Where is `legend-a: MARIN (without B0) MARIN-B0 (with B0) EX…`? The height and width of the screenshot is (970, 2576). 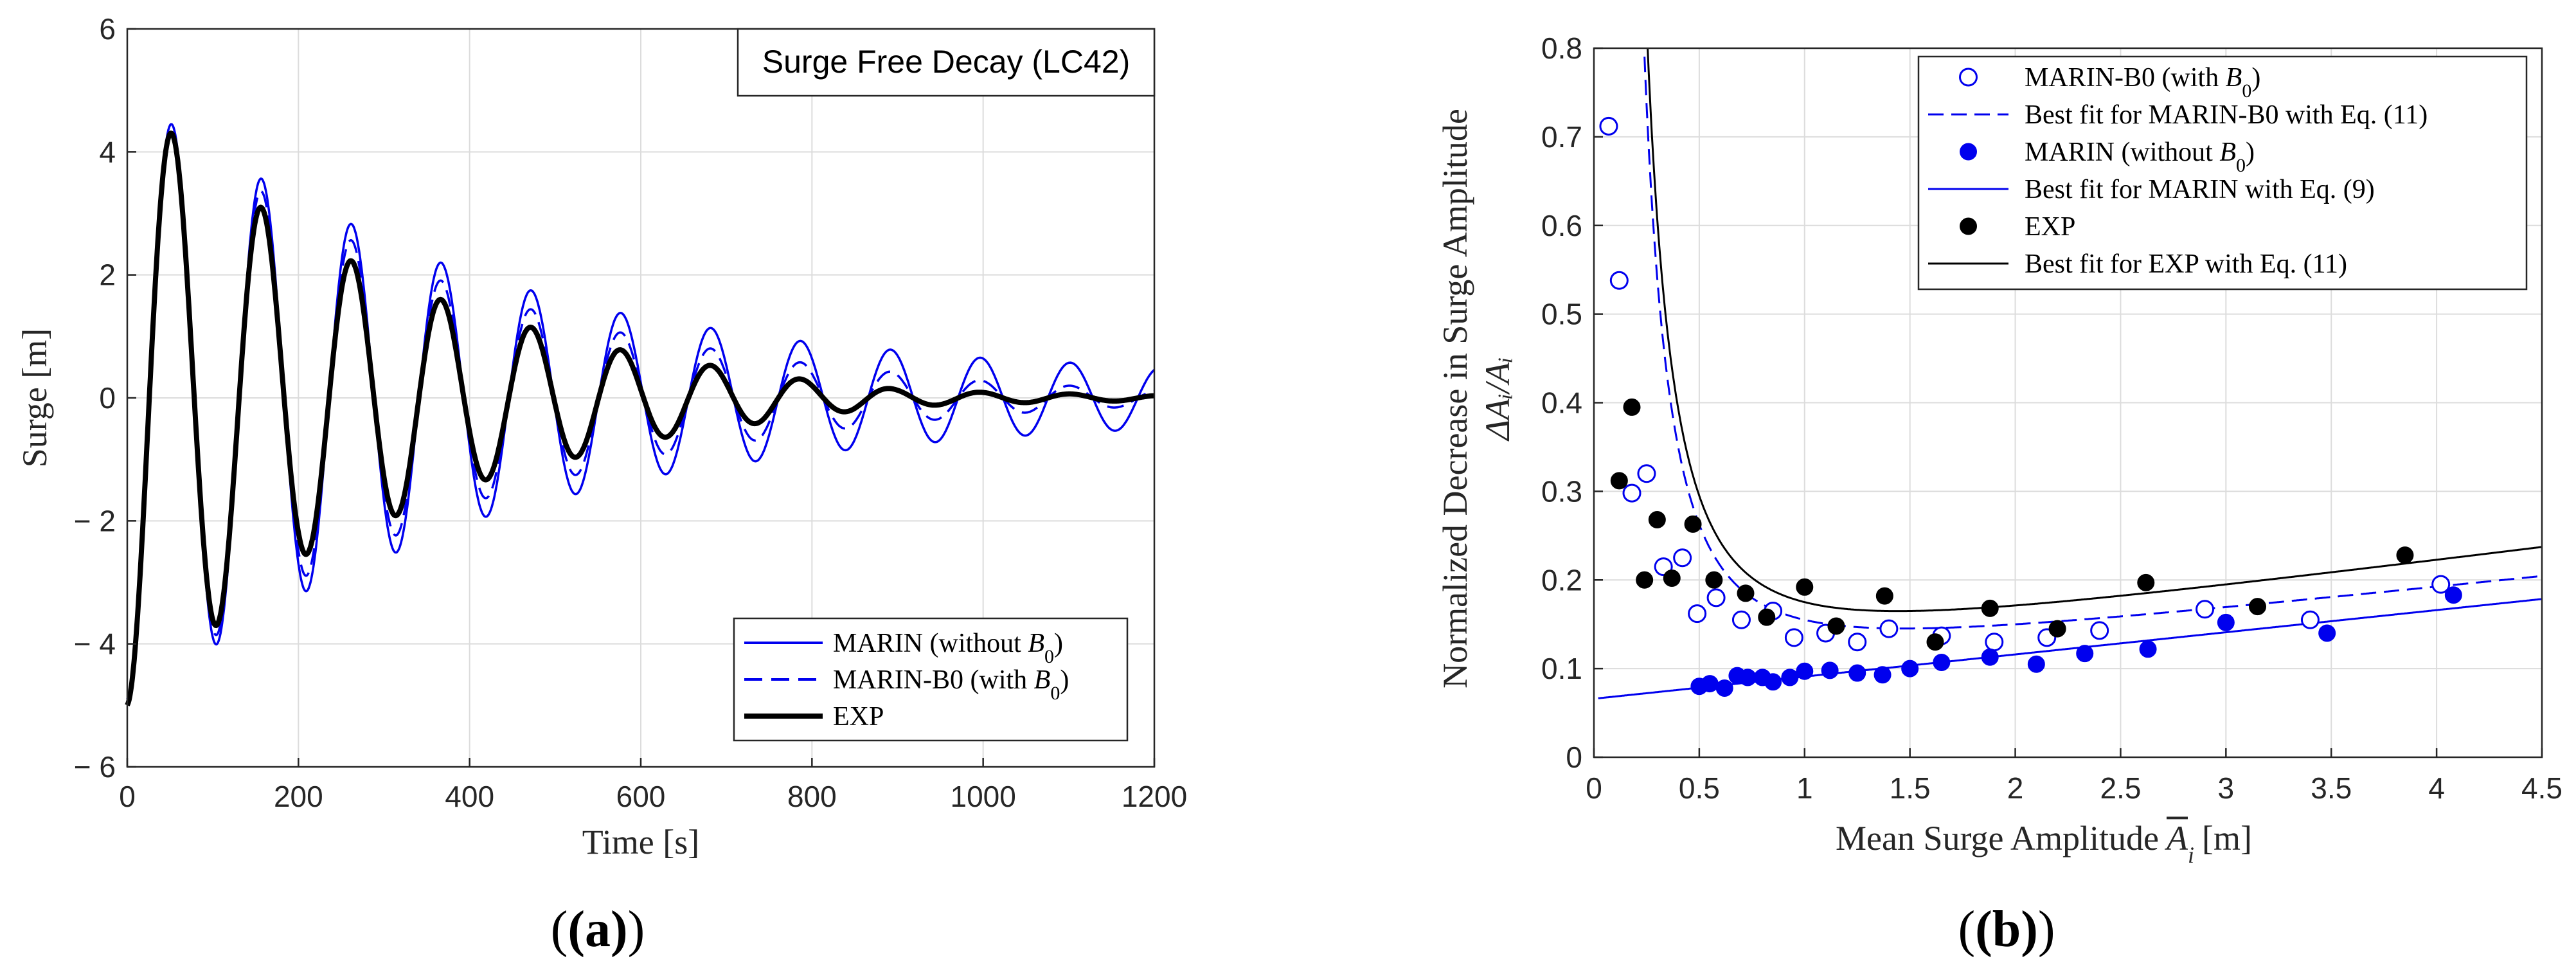
legend-a: MARIN (without B0) MARIN-B0 (with B0) EX… is located at coordinates (931, 679).